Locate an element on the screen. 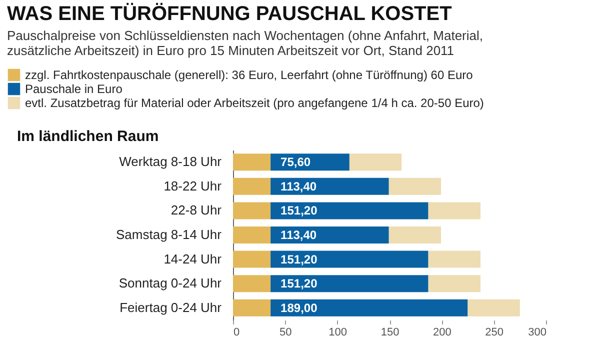 This screenshot has width=594, height=347. text: Im ländlichen Raum is located at coordinates (88, 136).